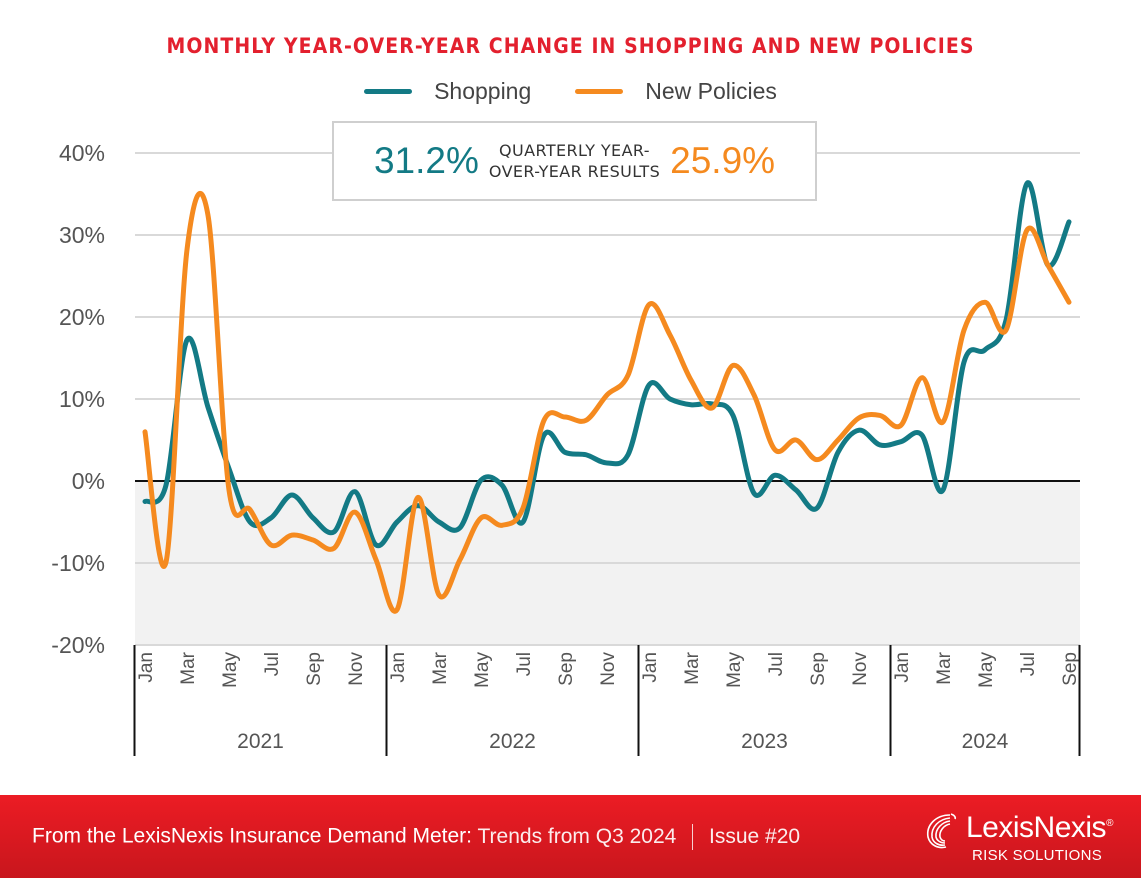 Image resolution: width=1141 pixels, height=878 pixels. I want to click on footer-divider, so click(693, 837).